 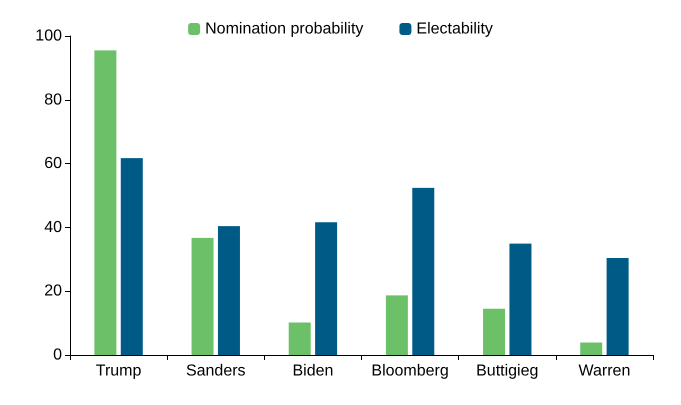 What do you see at coordinates (53, 227) in the screenshot?
I see `y-tick-label: 40` at bounding box center [53, 227].